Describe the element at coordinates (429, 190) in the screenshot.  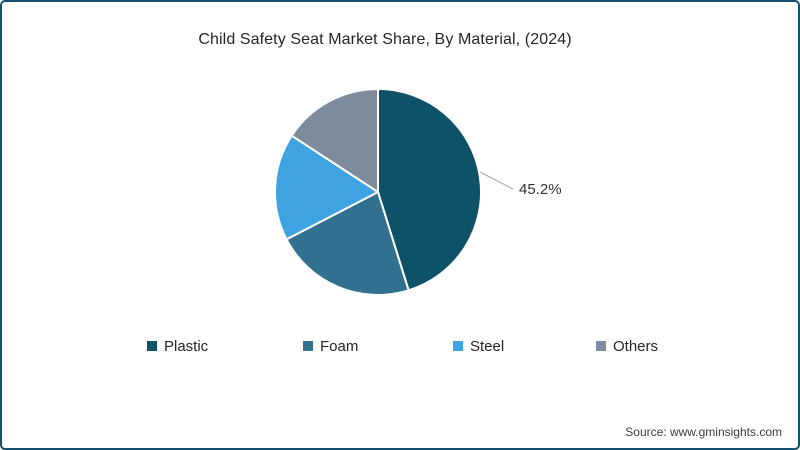
I see `pie-slice-plastic` at that location.